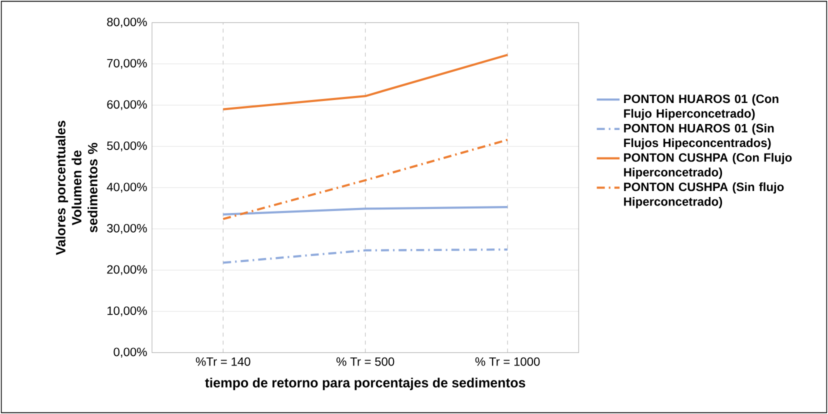 Image resolution: width=828 pixels, height=414 pixels. What do you see at coordinates (704, 195) in the screenshot?
I see `legend-label: PONTON CUSHPA (Sin flujo Hiperconcetrado)` at bounding box center [704, 195].